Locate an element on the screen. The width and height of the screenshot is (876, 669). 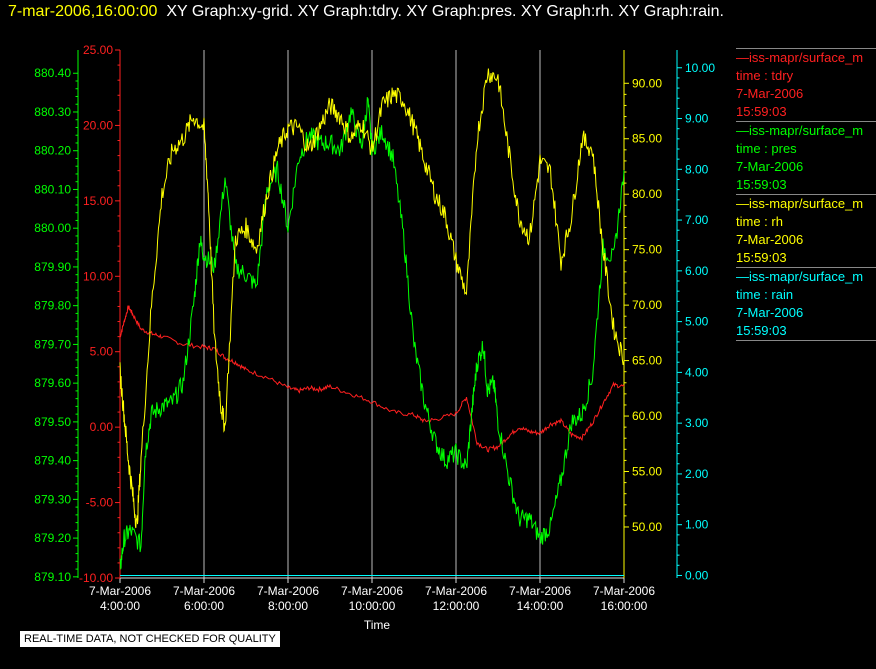
pres-tick-label: 880.00 is located at coordinates (52, 228).